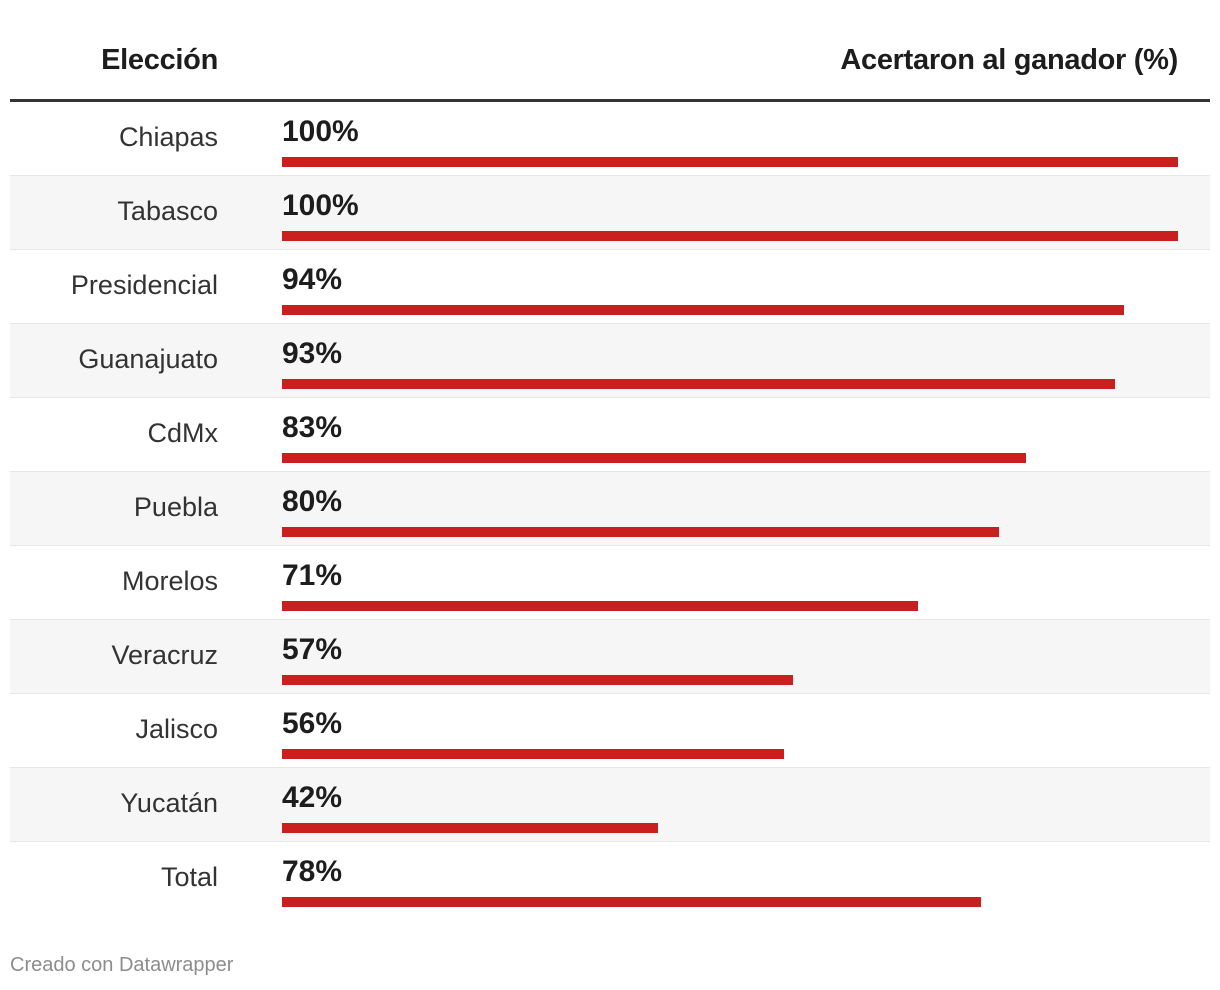  I want to click on row-label: CdMx, so click(182, 433).